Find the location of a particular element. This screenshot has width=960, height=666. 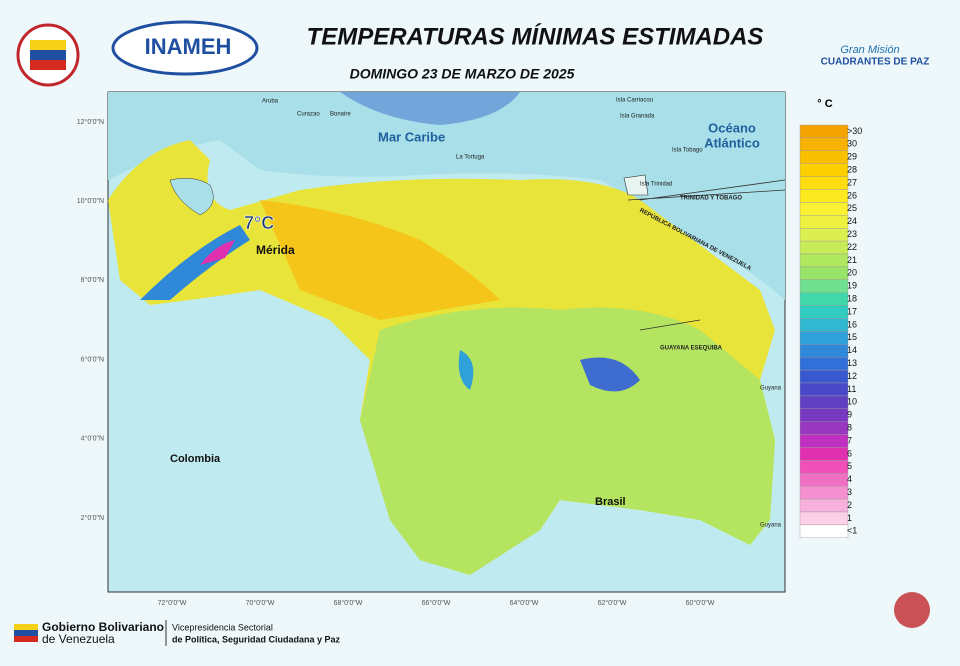

inameh-logo is located at coordinates (185, 48).